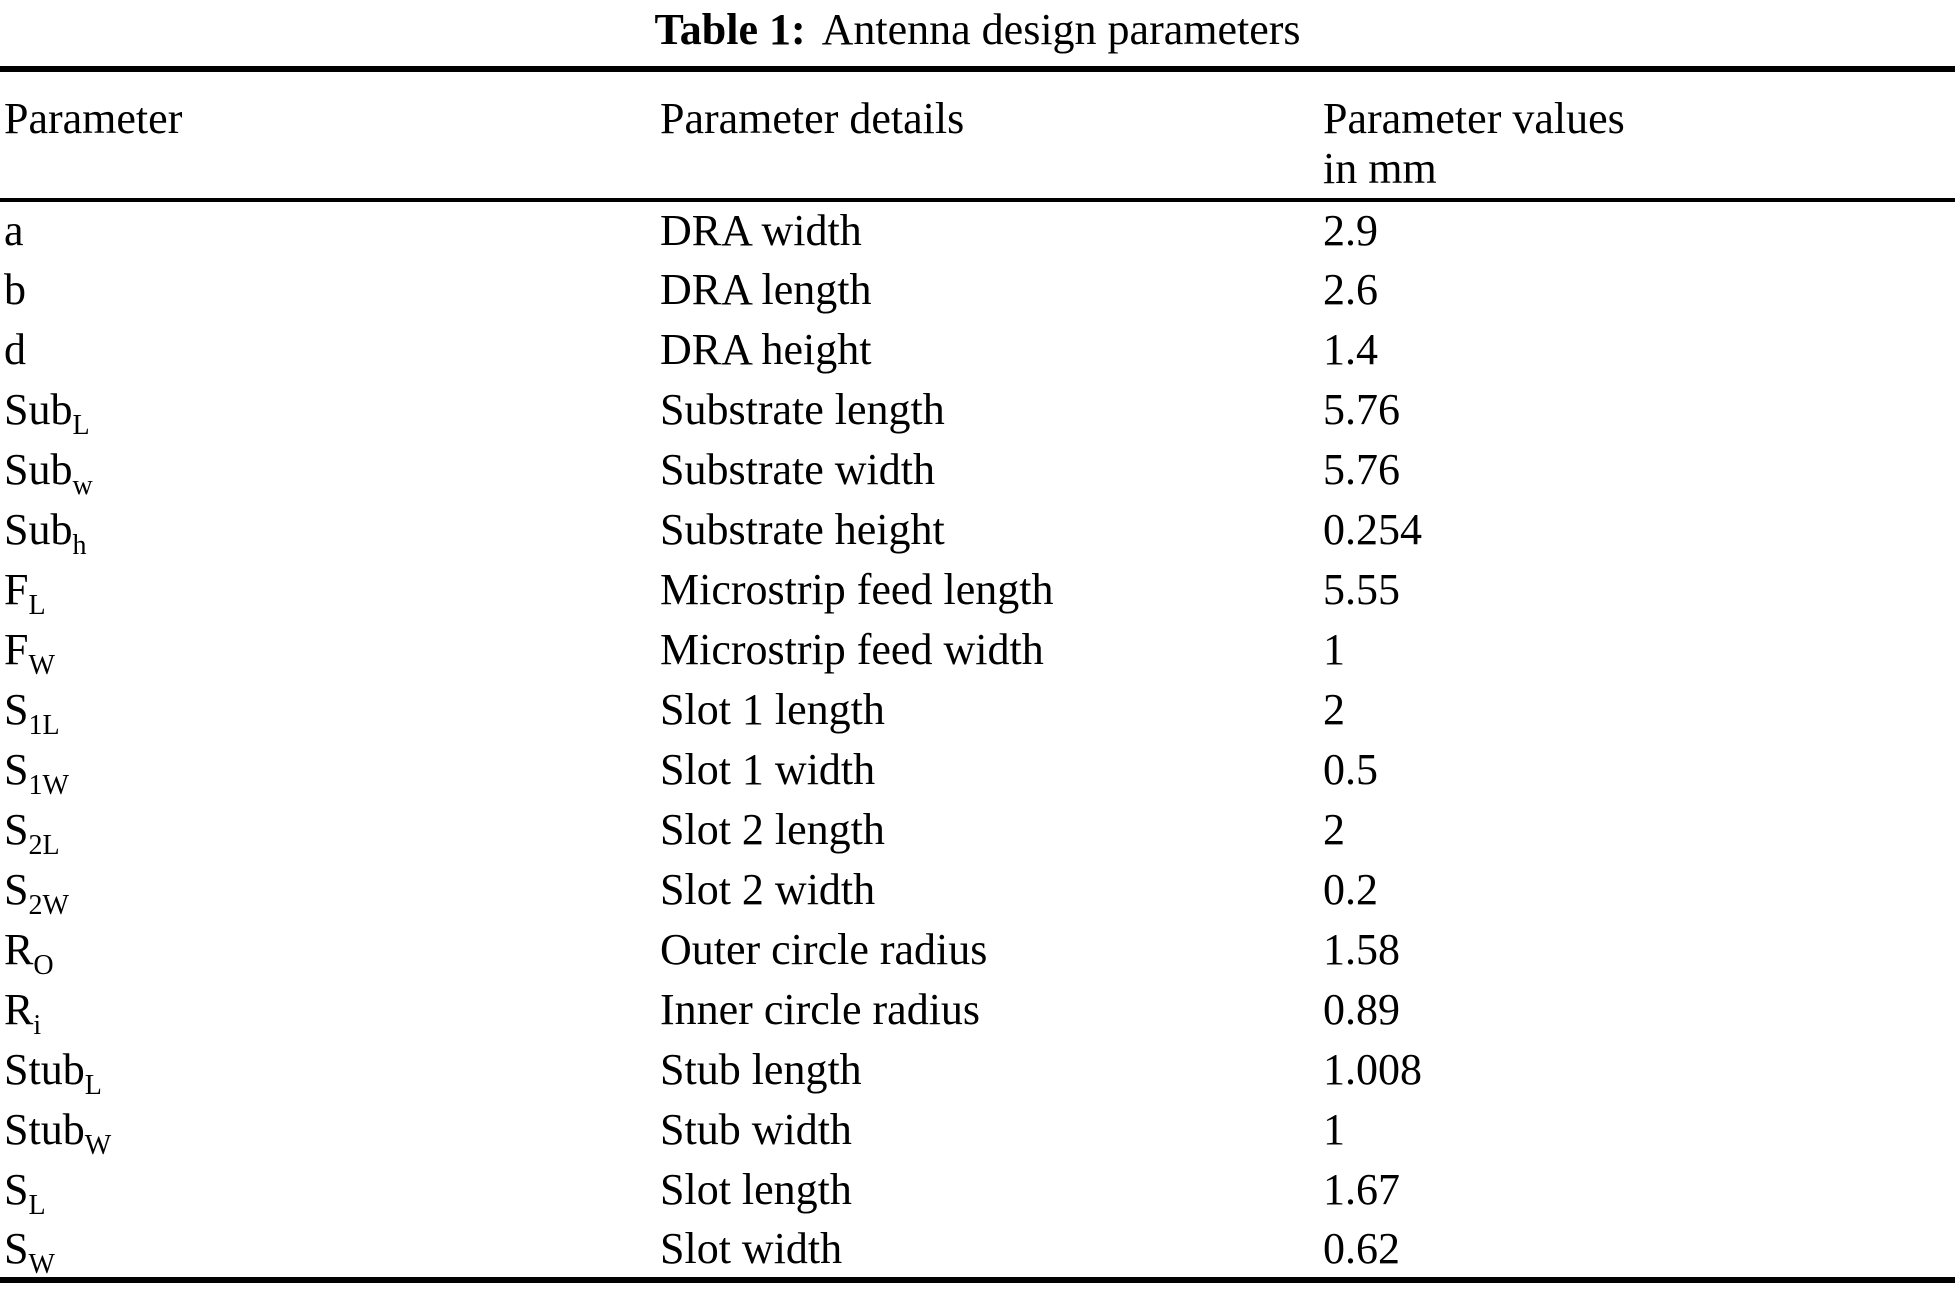 This screenshot has width=1955, height=1297. Describe the element at coordinates (330, 590) in the screenshot. I see `parameter-symbol: FL` at that location.